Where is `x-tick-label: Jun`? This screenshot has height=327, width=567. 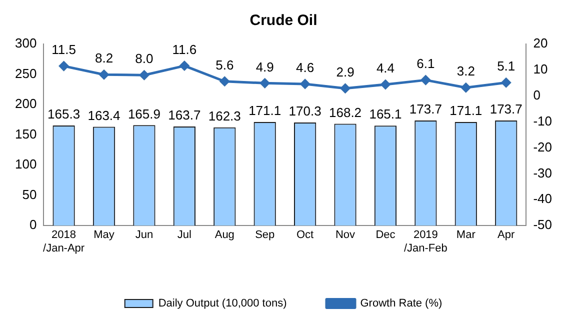
x-tick-label: Jun is located at coordinates (144, 235).